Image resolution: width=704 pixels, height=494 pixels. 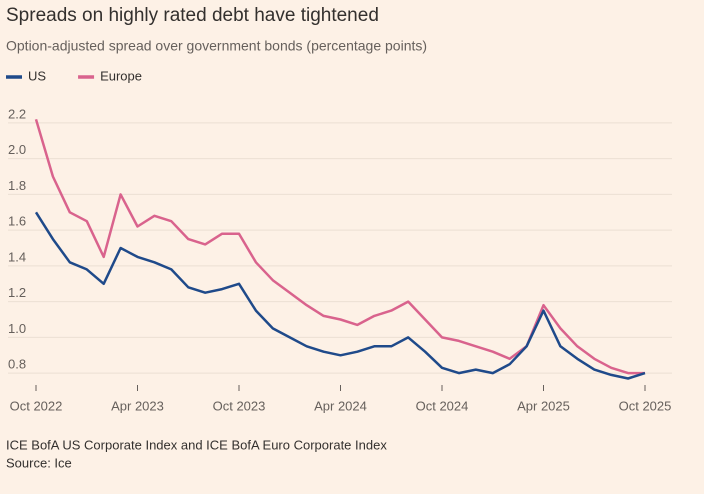 What do you see at coordinates (17, 292) in the screenshot?
I see `y-tick-label: 1.2` at bounding box center [17, 292].